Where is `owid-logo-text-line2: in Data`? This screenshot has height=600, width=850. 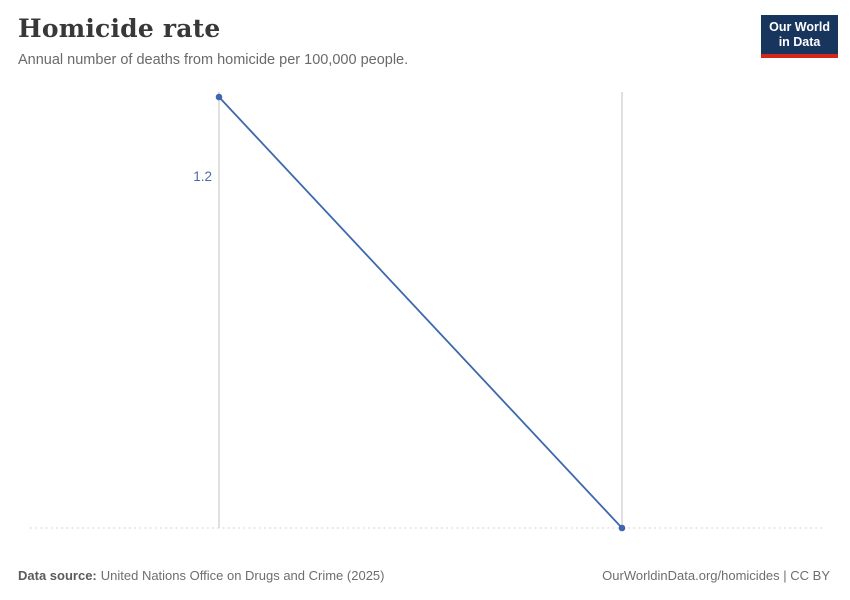
owid-logo-text-line2: in Data is located at coordinates (799, 42).